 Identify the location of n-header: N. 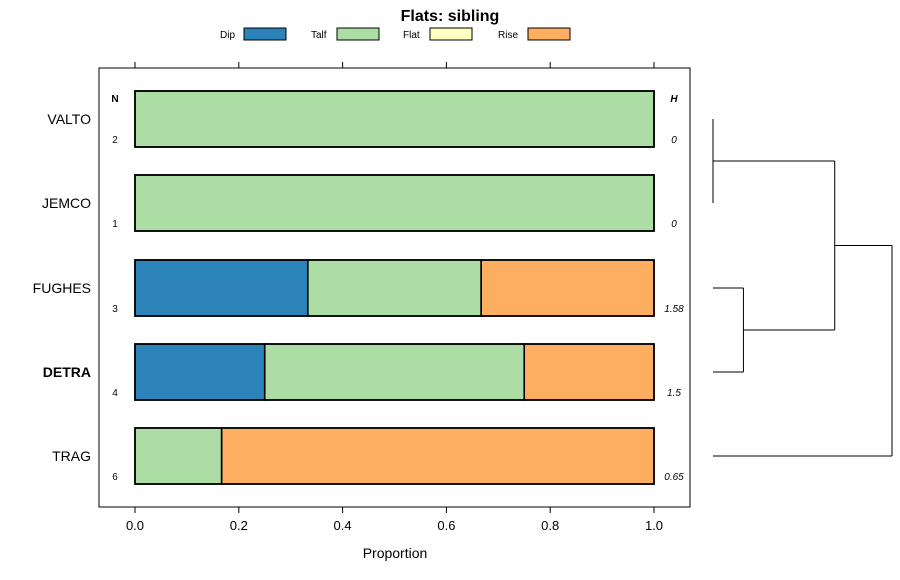
(114, 99).